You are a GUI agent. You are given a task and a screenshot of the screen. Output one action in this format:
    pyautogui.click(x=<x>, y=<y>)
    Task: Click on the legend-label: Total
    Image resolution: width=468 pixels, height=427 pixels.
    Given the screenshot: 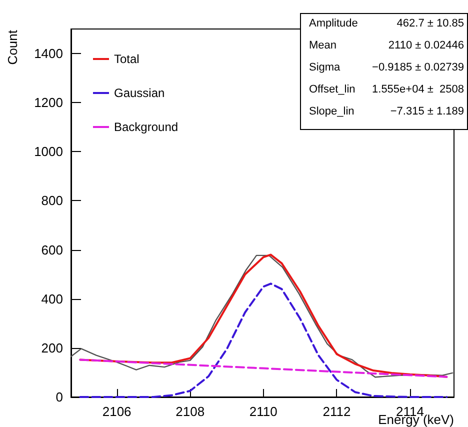 What is the action you would take?
    pyautogui.click(x=127, y=59)
    